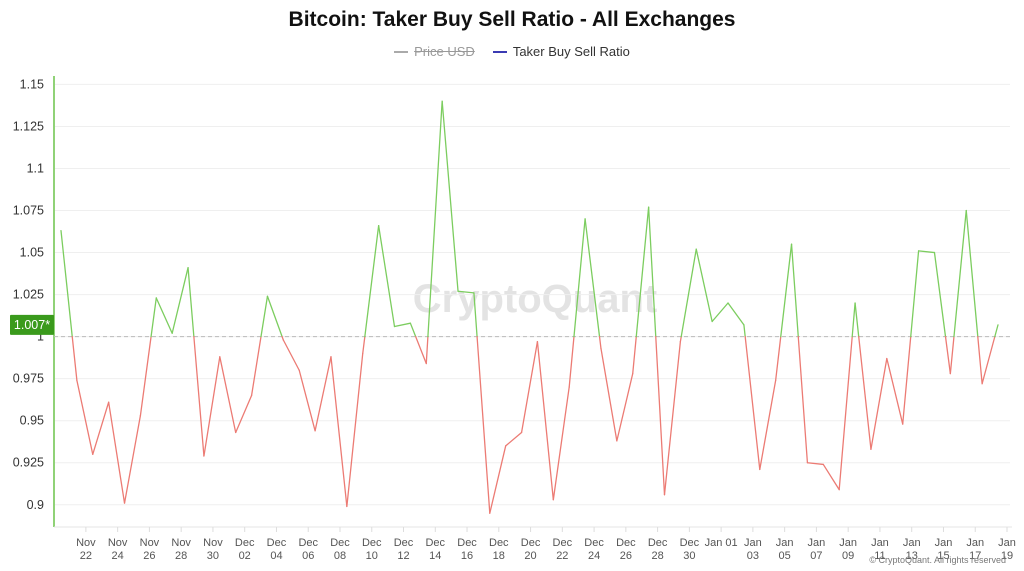 This screenshot has height=571, width=1024. Describe the element at coordinates (937, 560) in the screenshot. I see `copyright-notice: © CryptoQuant. All rights reserved` at that location.